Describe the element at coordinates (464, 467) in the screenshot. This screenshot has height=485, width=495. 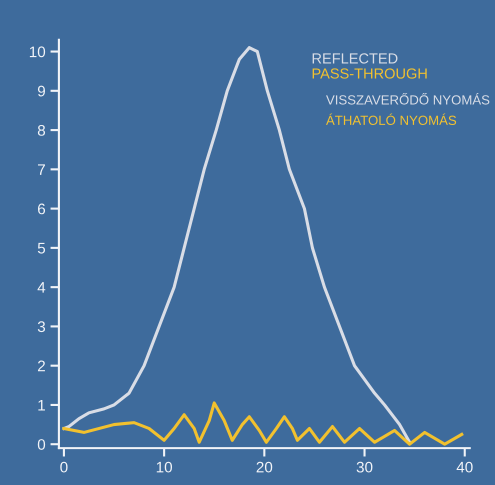
I see `x-tick-label: 40` at that location.